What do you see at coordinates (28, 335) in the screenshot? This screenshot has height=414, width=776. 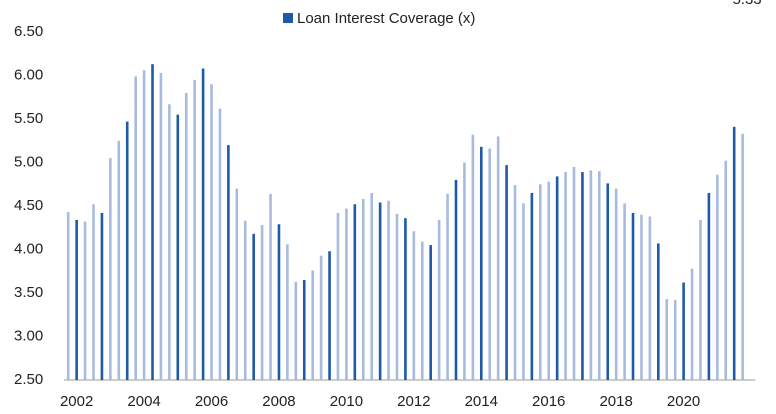 I see `y-tick-label: 3.00` at bounding box center [28, 335].